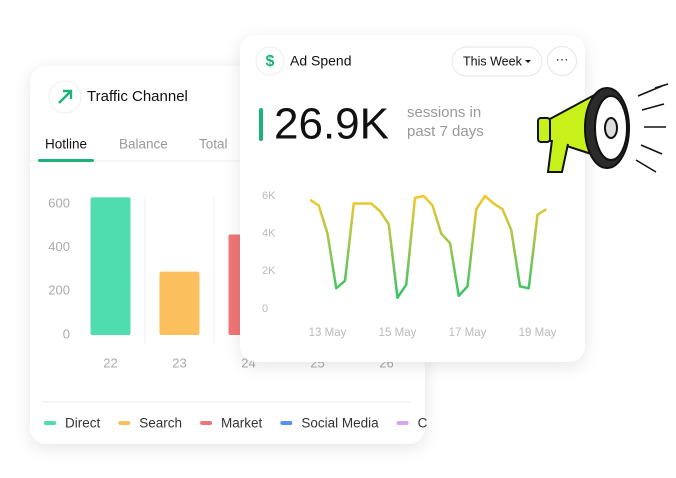 The width and height of the screenshot is (676, 478). I want to click on tab: Total, so click(213, 144).